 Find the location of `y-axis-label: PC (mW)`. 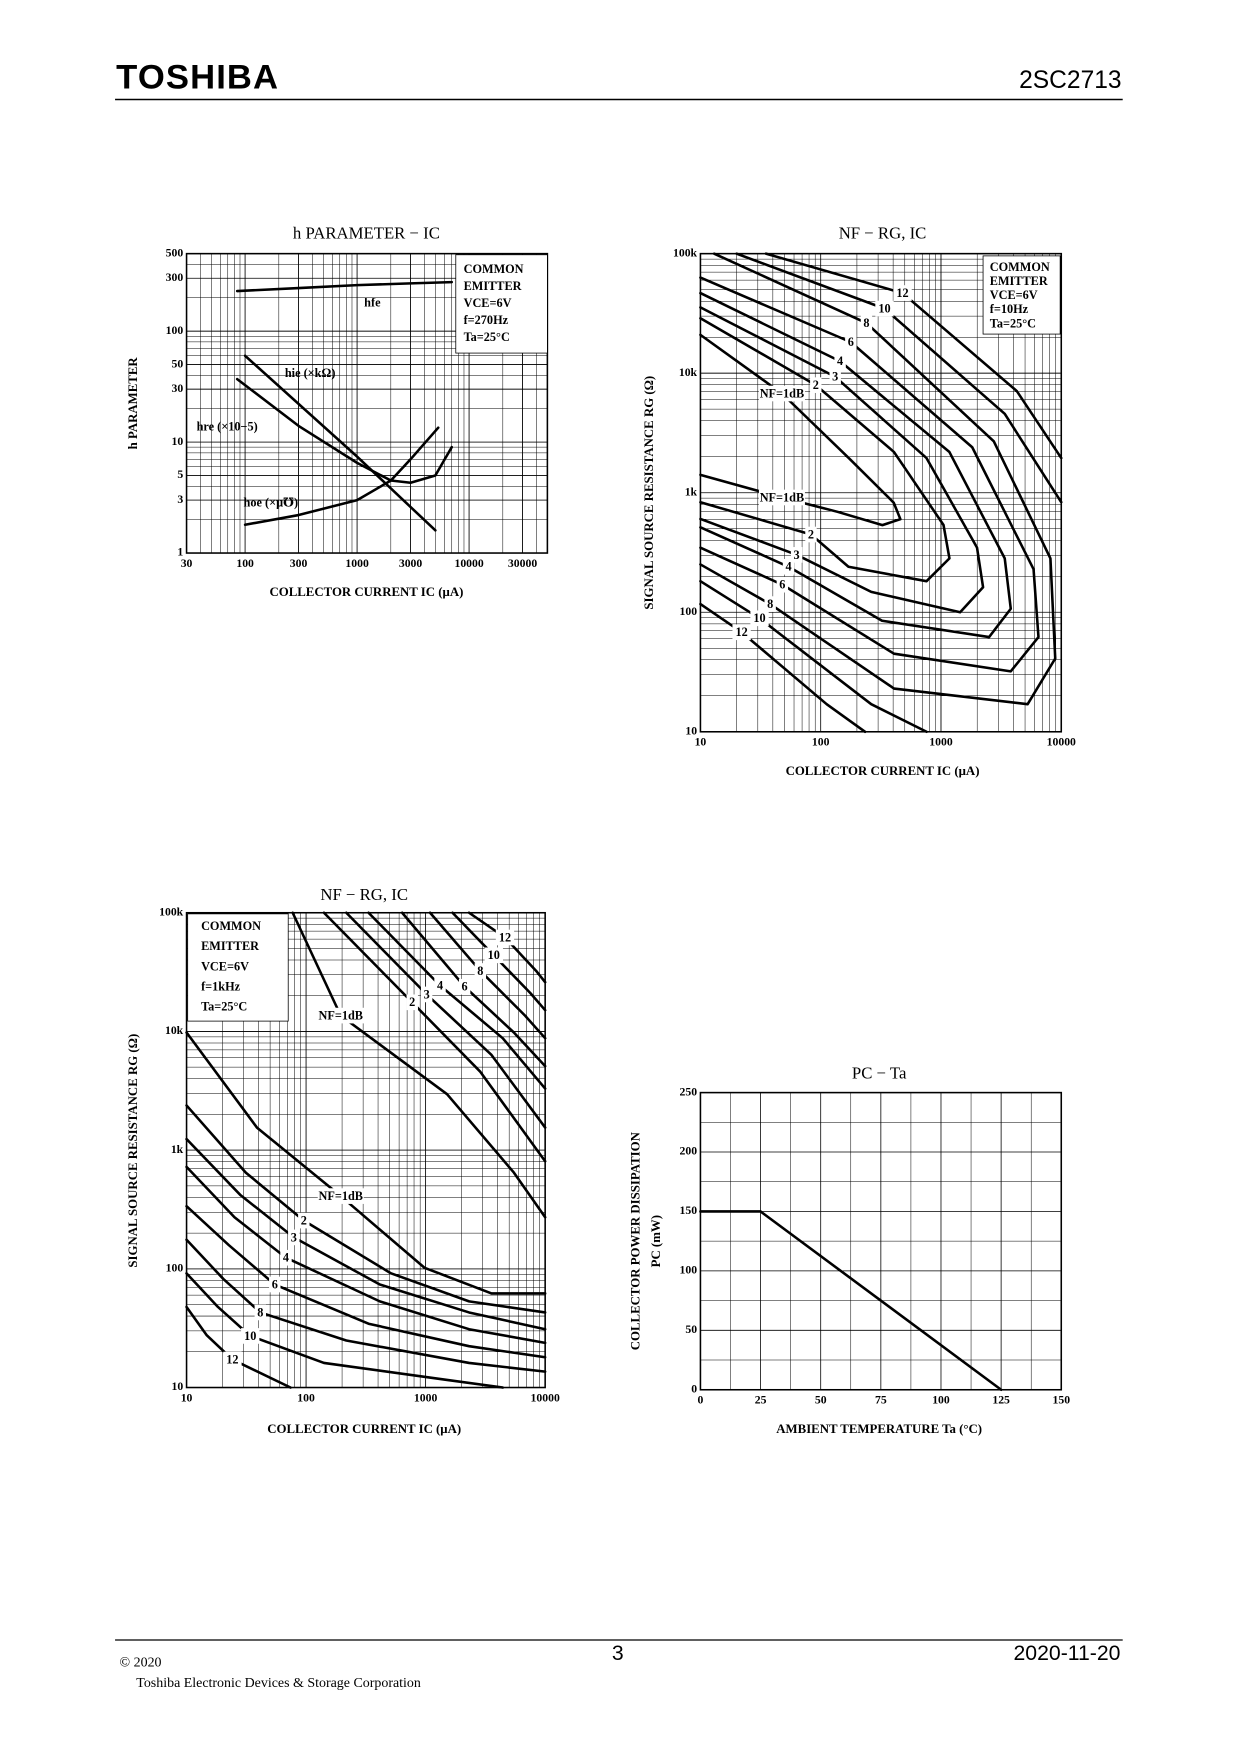

y-axis-label: PC (mW) is located at coordinates (656, 1241).